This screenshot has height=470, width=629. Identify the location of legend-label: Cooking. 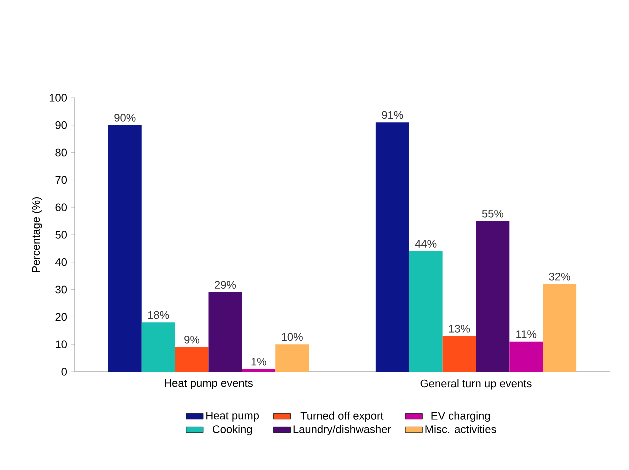
(232, 430).